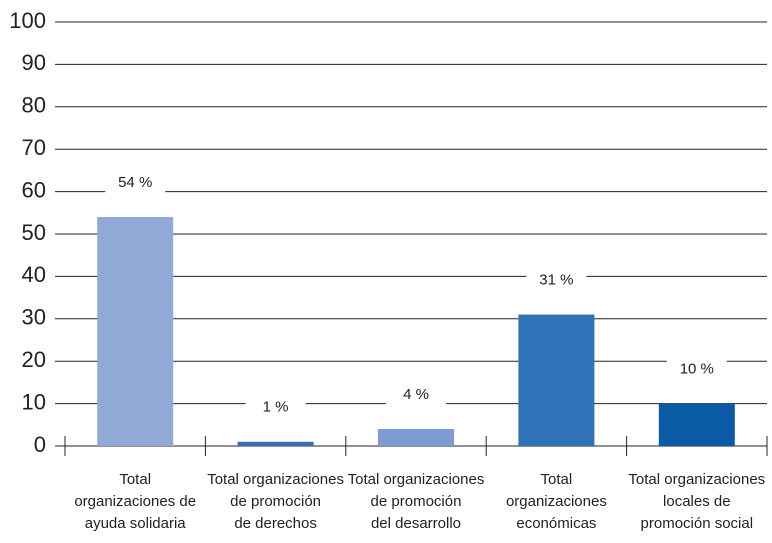 This screenshot has height=543, width=772. Describe the element at coordinates (416, 523) in the screenshot. I see `x-tick-label: del desarrollo` at that location.